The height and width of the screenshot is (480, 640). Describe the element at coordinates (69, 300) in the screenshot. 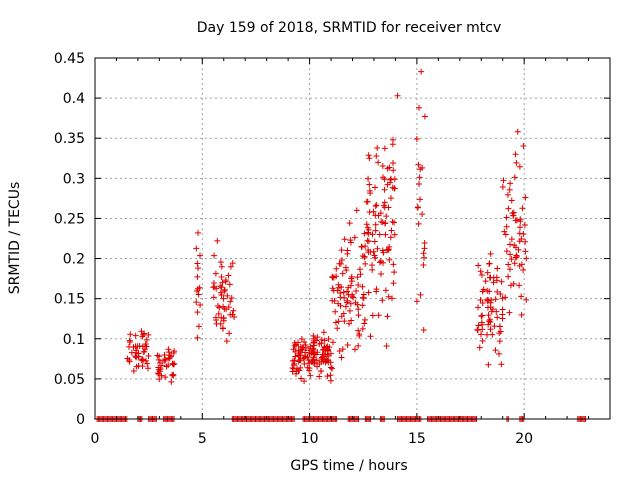

I see `y-tick-label: 0.15` at that location.